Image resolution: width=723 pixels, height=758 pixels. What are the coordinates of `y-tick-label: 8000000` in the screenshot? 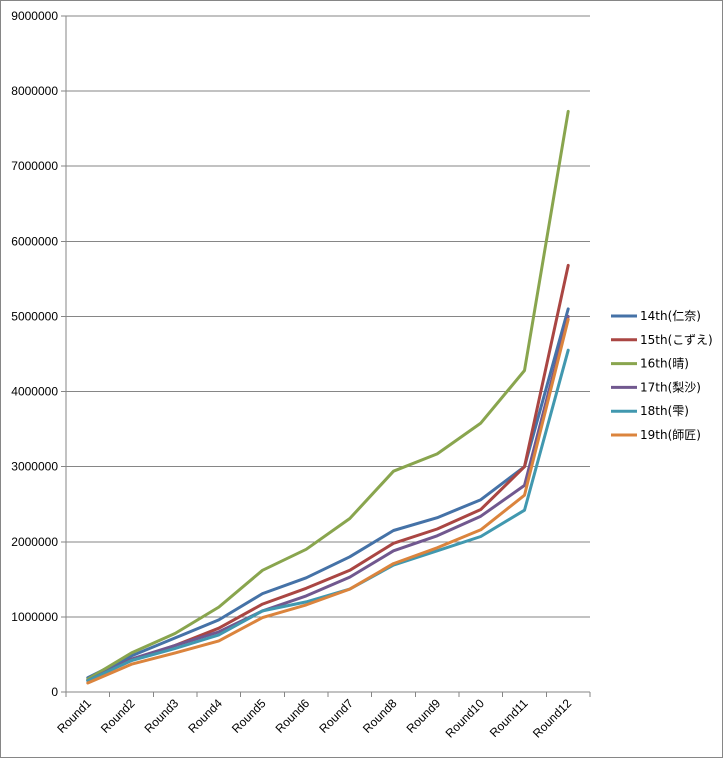 It's located at (34, 91).